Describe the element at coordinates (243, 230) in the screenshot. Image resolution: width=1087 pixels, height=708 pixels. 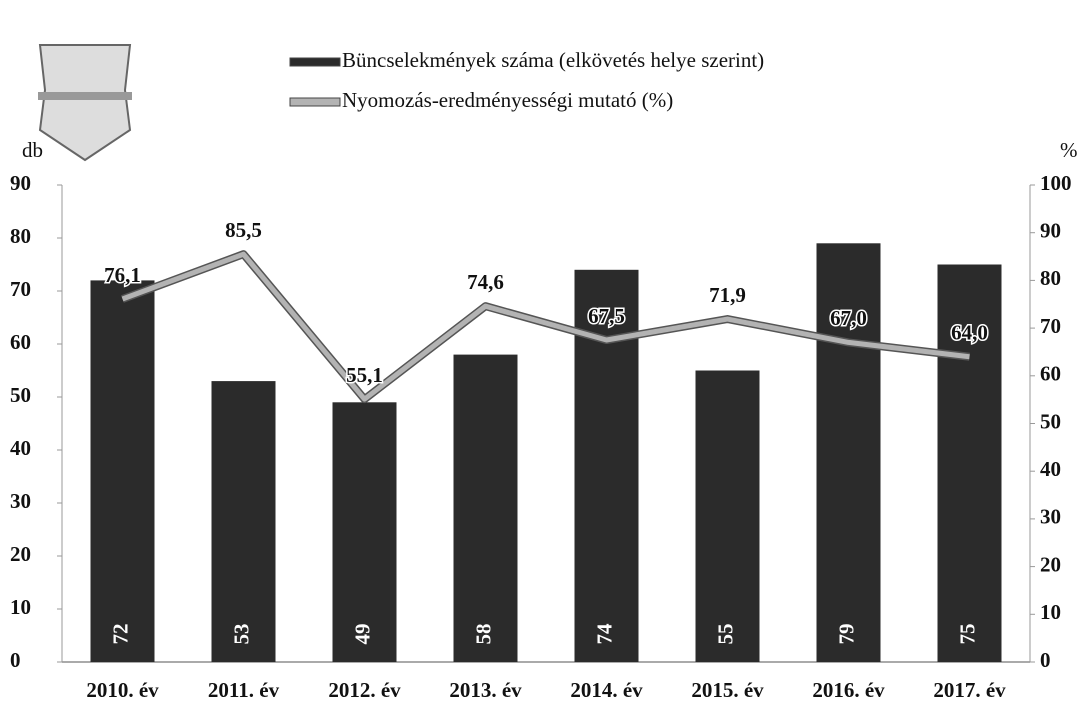
I see `line-value-label: 85,5` at that location.